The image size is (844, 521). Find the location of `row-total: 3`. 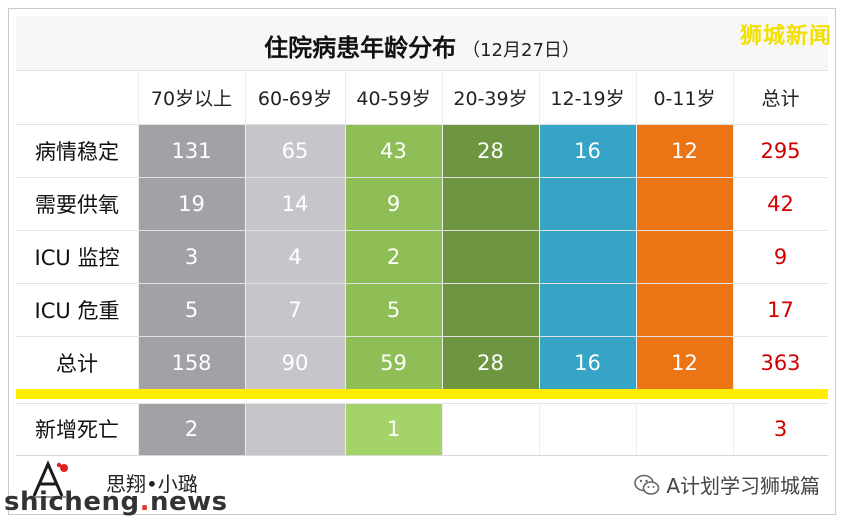

row-total: 3 is located at coordinates (780, 429).